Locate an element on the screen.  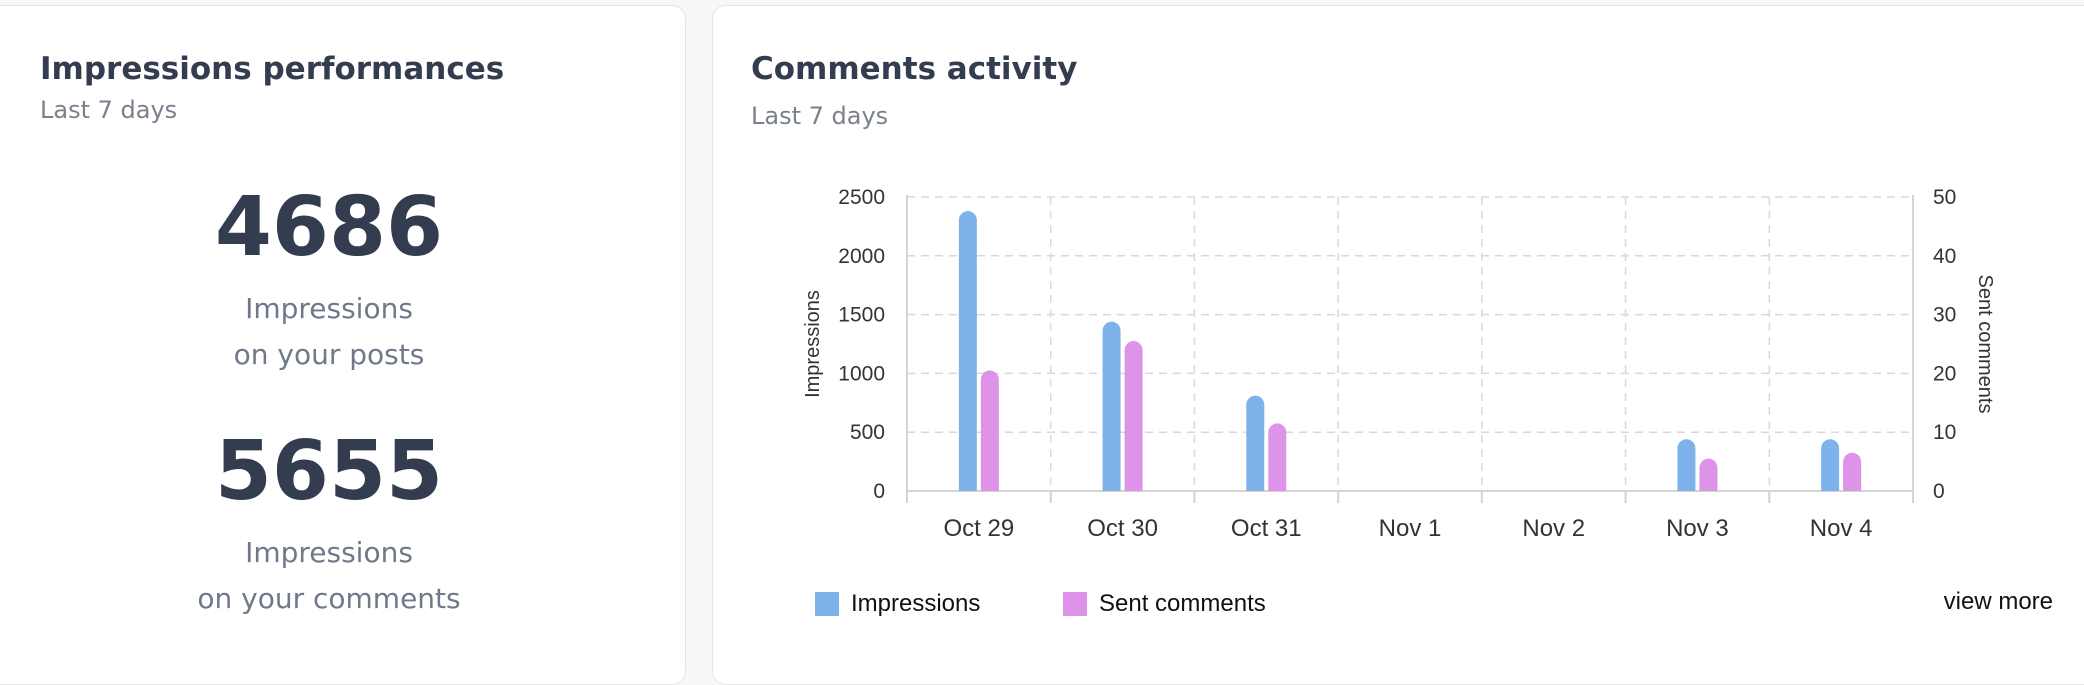
legend-item-impressions: Impressions is located at coordinates (897, 604).